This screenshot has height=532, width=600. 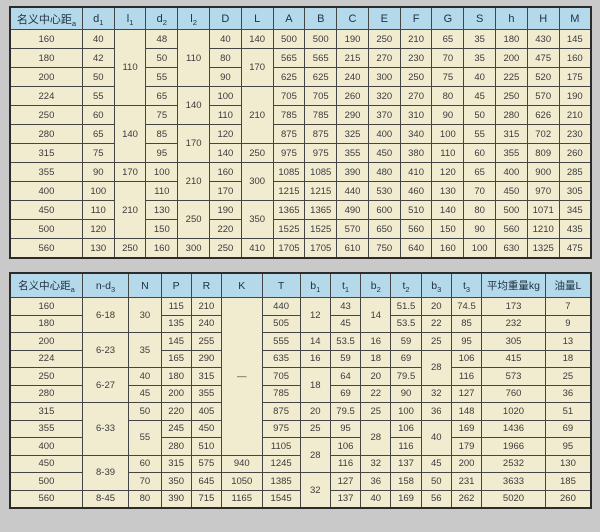 I want to click on column-header: M, so click(x=575, y=18).